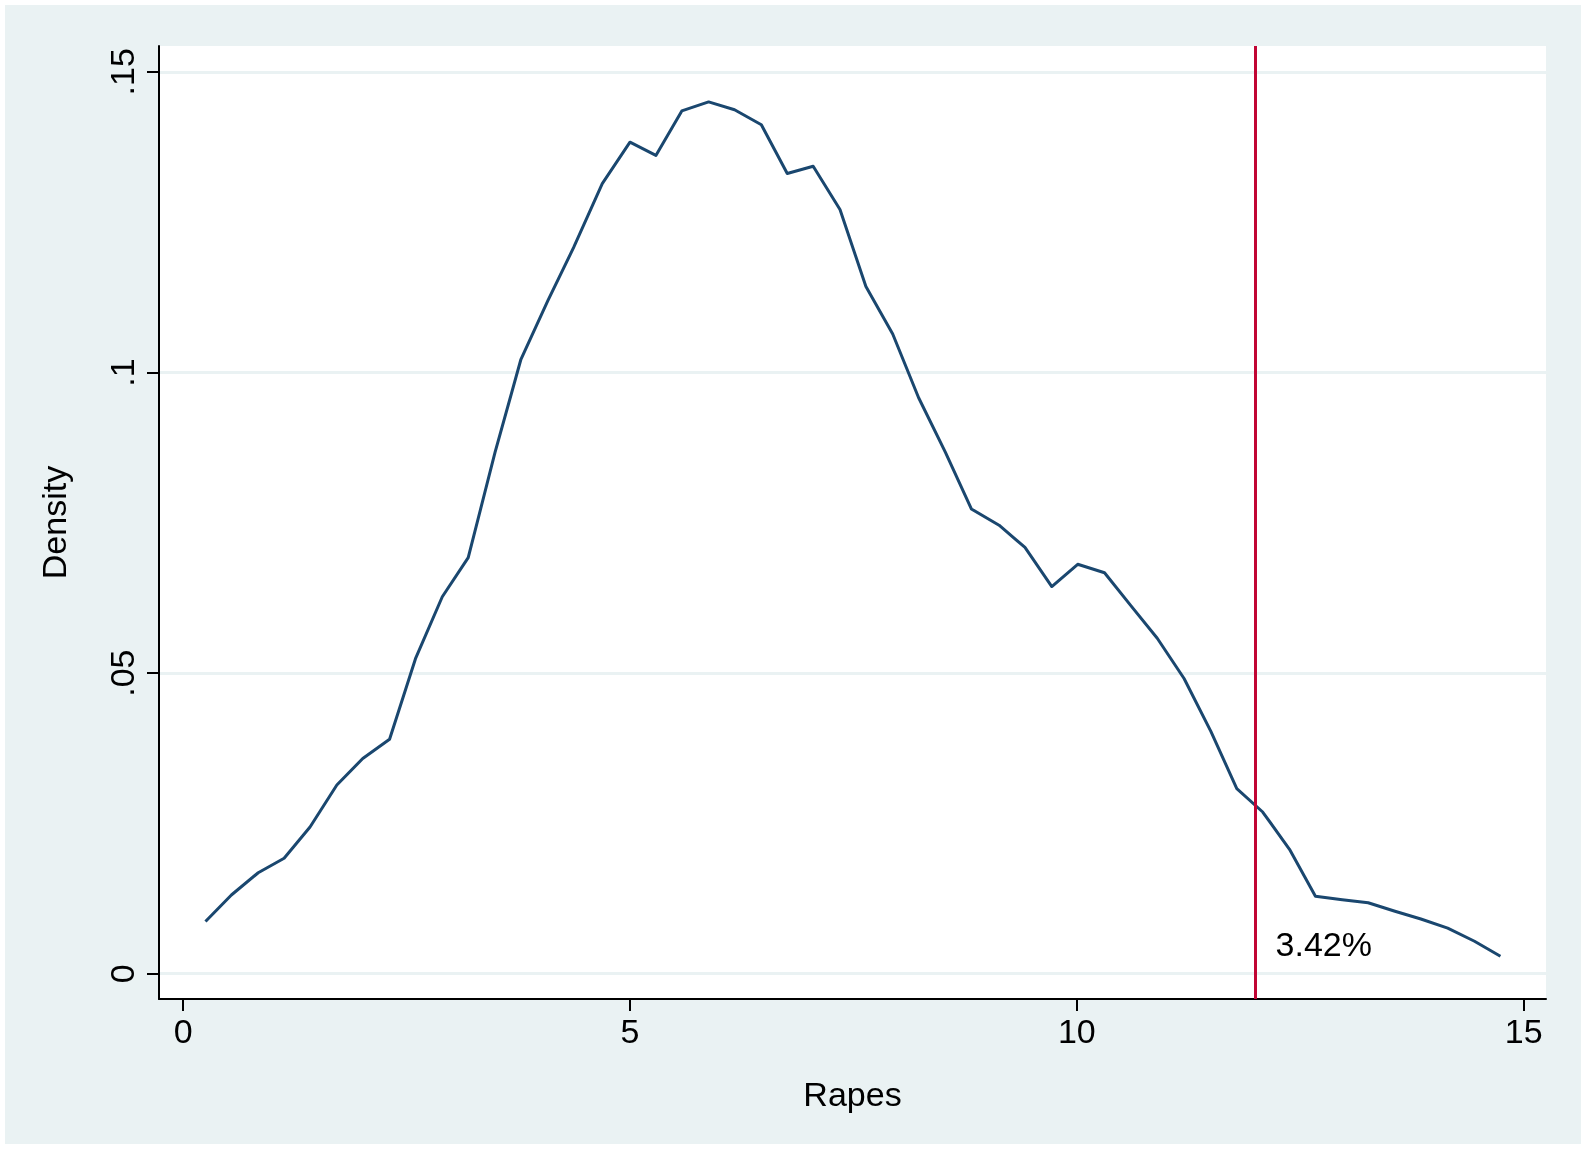 Image resolution: width=1586 pixels, height=1149 pixels. I want to click on y-tick-label: 0, so click(122, 974).